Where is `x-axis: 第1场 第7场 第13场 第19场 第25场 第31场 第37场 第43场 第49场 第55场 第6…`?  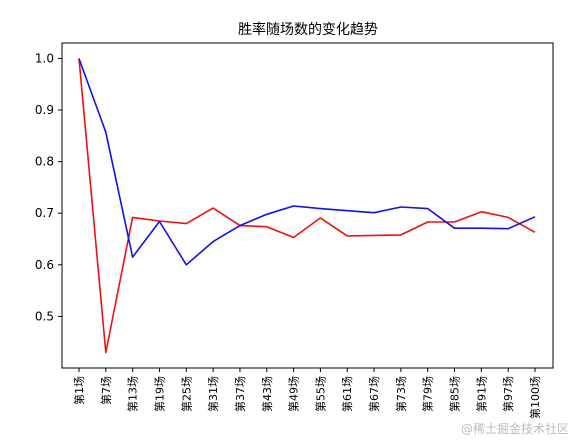 x-axis: 第1场 第7场 第13场 第19场 第25场 第31场 第37场 第43场 第49场 第55场 第6… is located at coordinates (307, 393).